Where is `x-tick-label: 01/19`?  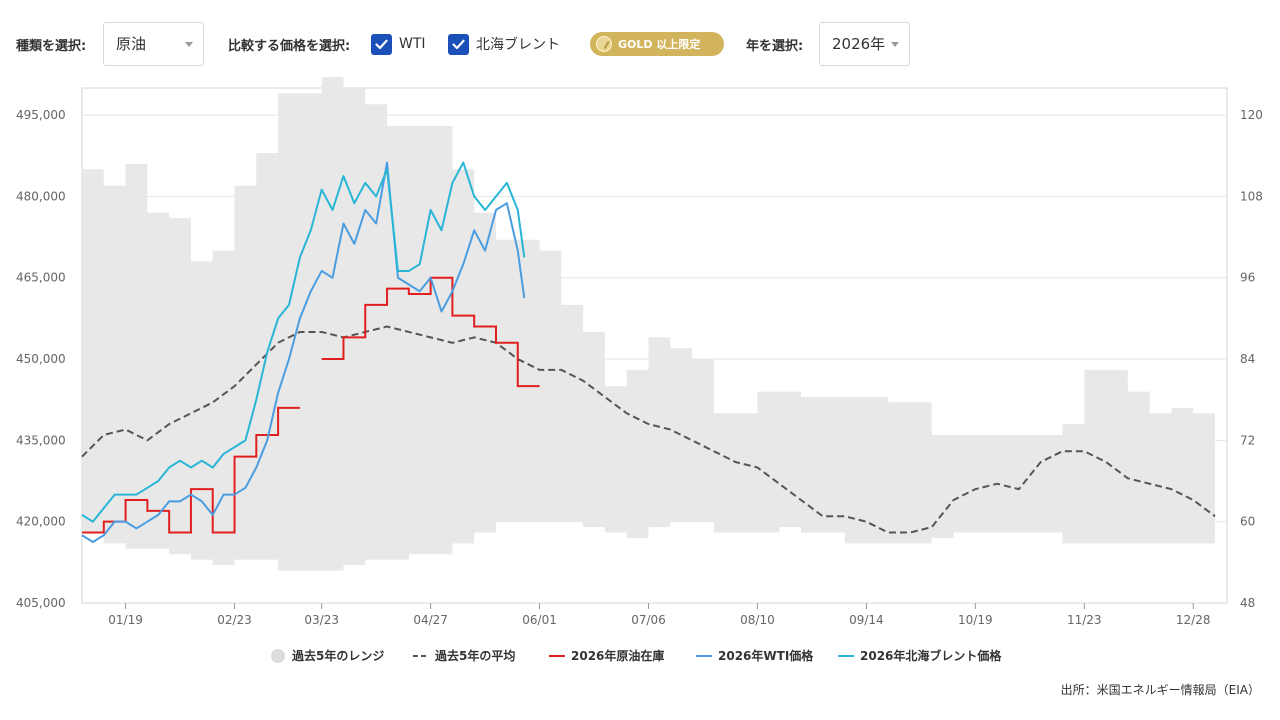 x-tick-label: 01/19 is located at coordinates (125, 620).